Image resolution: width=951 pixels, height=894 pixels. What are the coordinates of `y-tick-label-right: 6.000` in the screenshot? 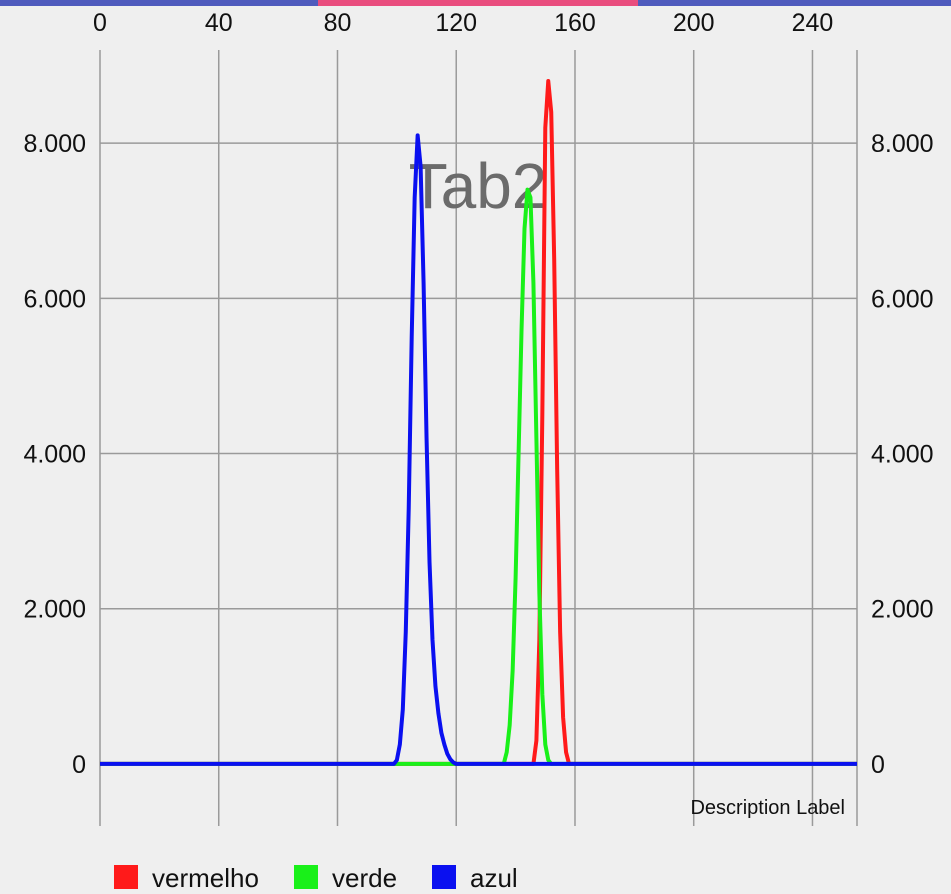 It's located at (902, 299).